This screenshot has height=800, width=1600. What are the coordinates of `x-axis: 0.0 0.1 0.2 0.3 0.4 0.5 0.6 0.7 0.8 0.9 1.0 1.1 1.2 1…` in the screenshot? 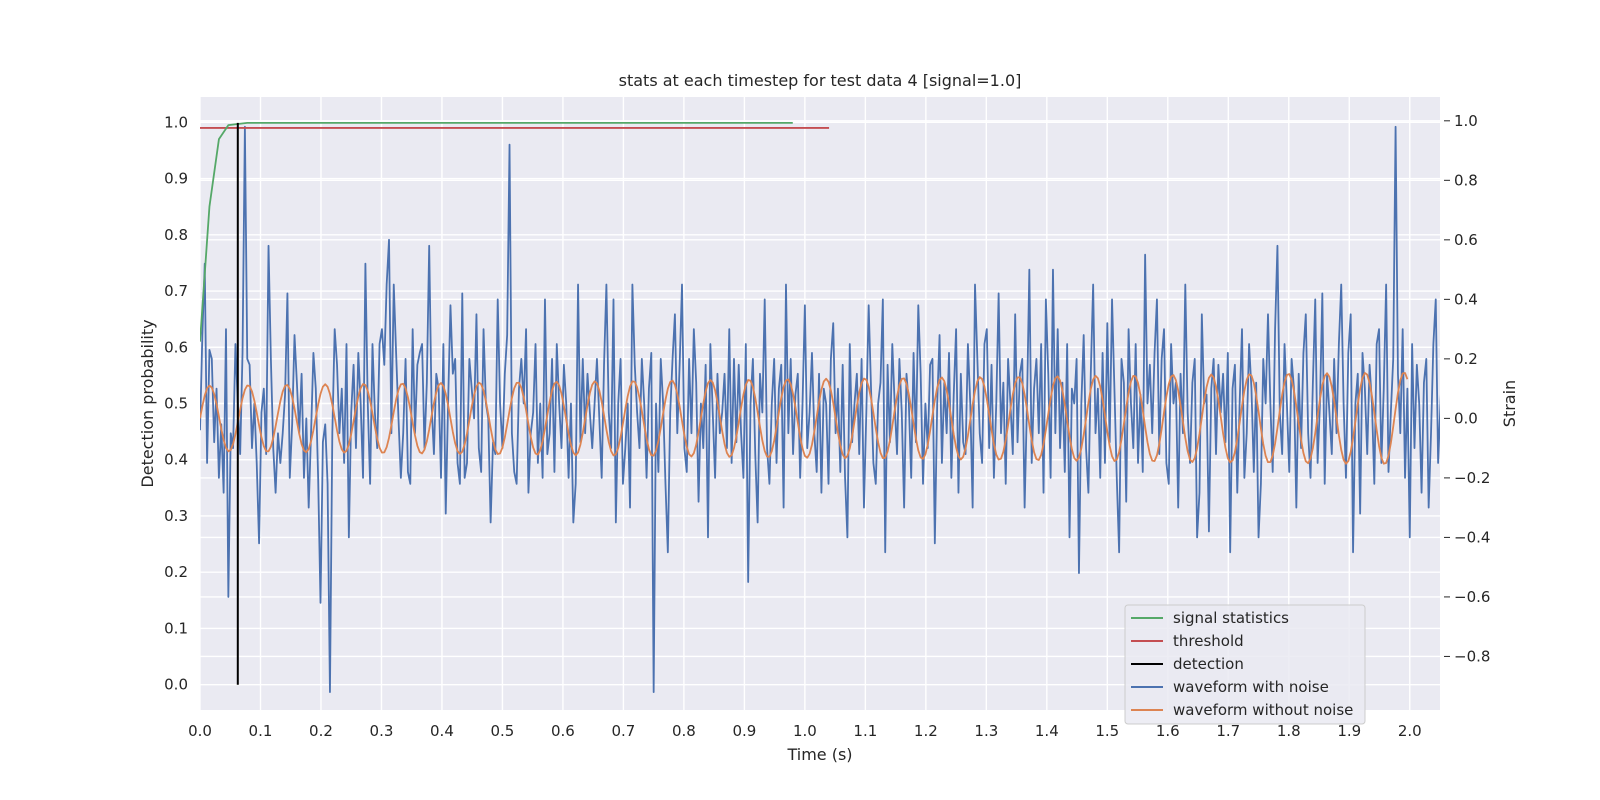 It's located at (805, 731).